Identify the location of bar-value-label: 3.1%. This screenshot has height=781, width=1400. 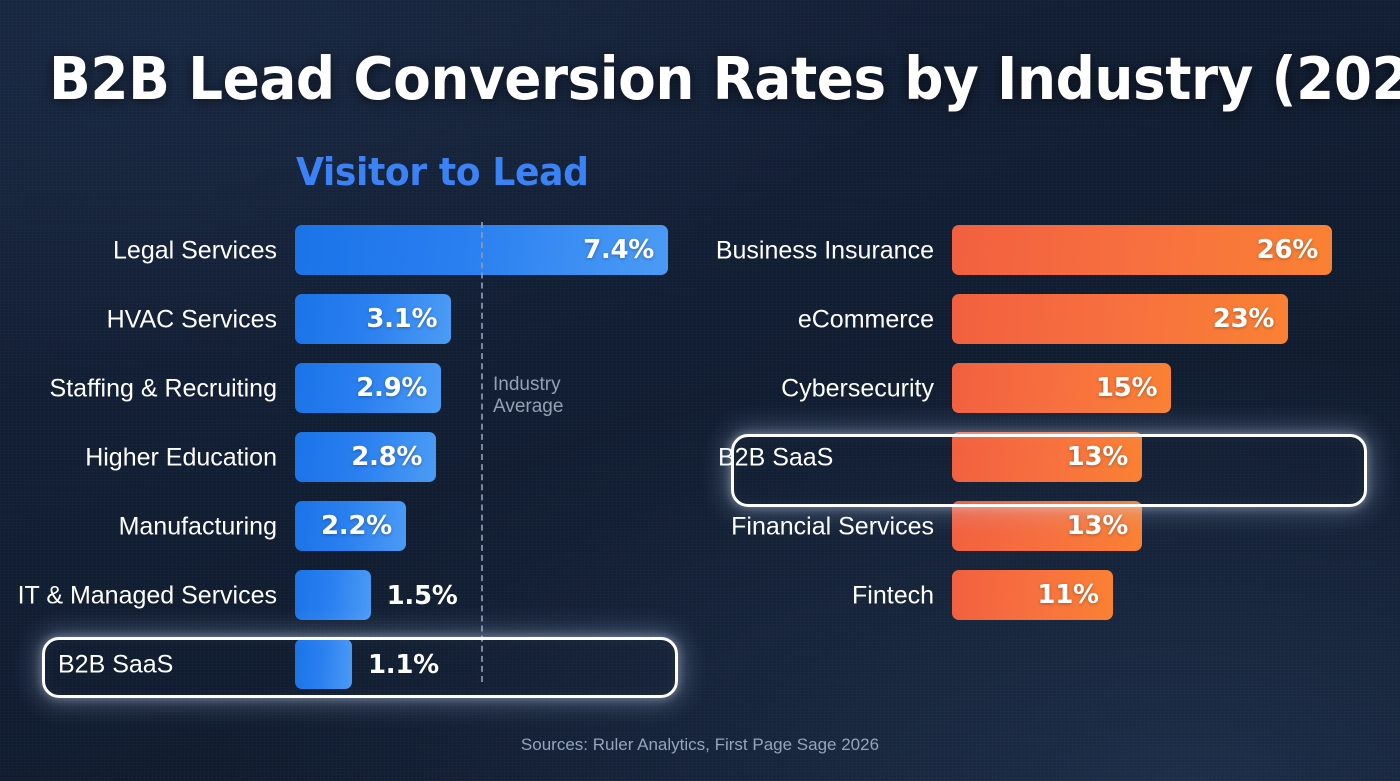
(402, 319).